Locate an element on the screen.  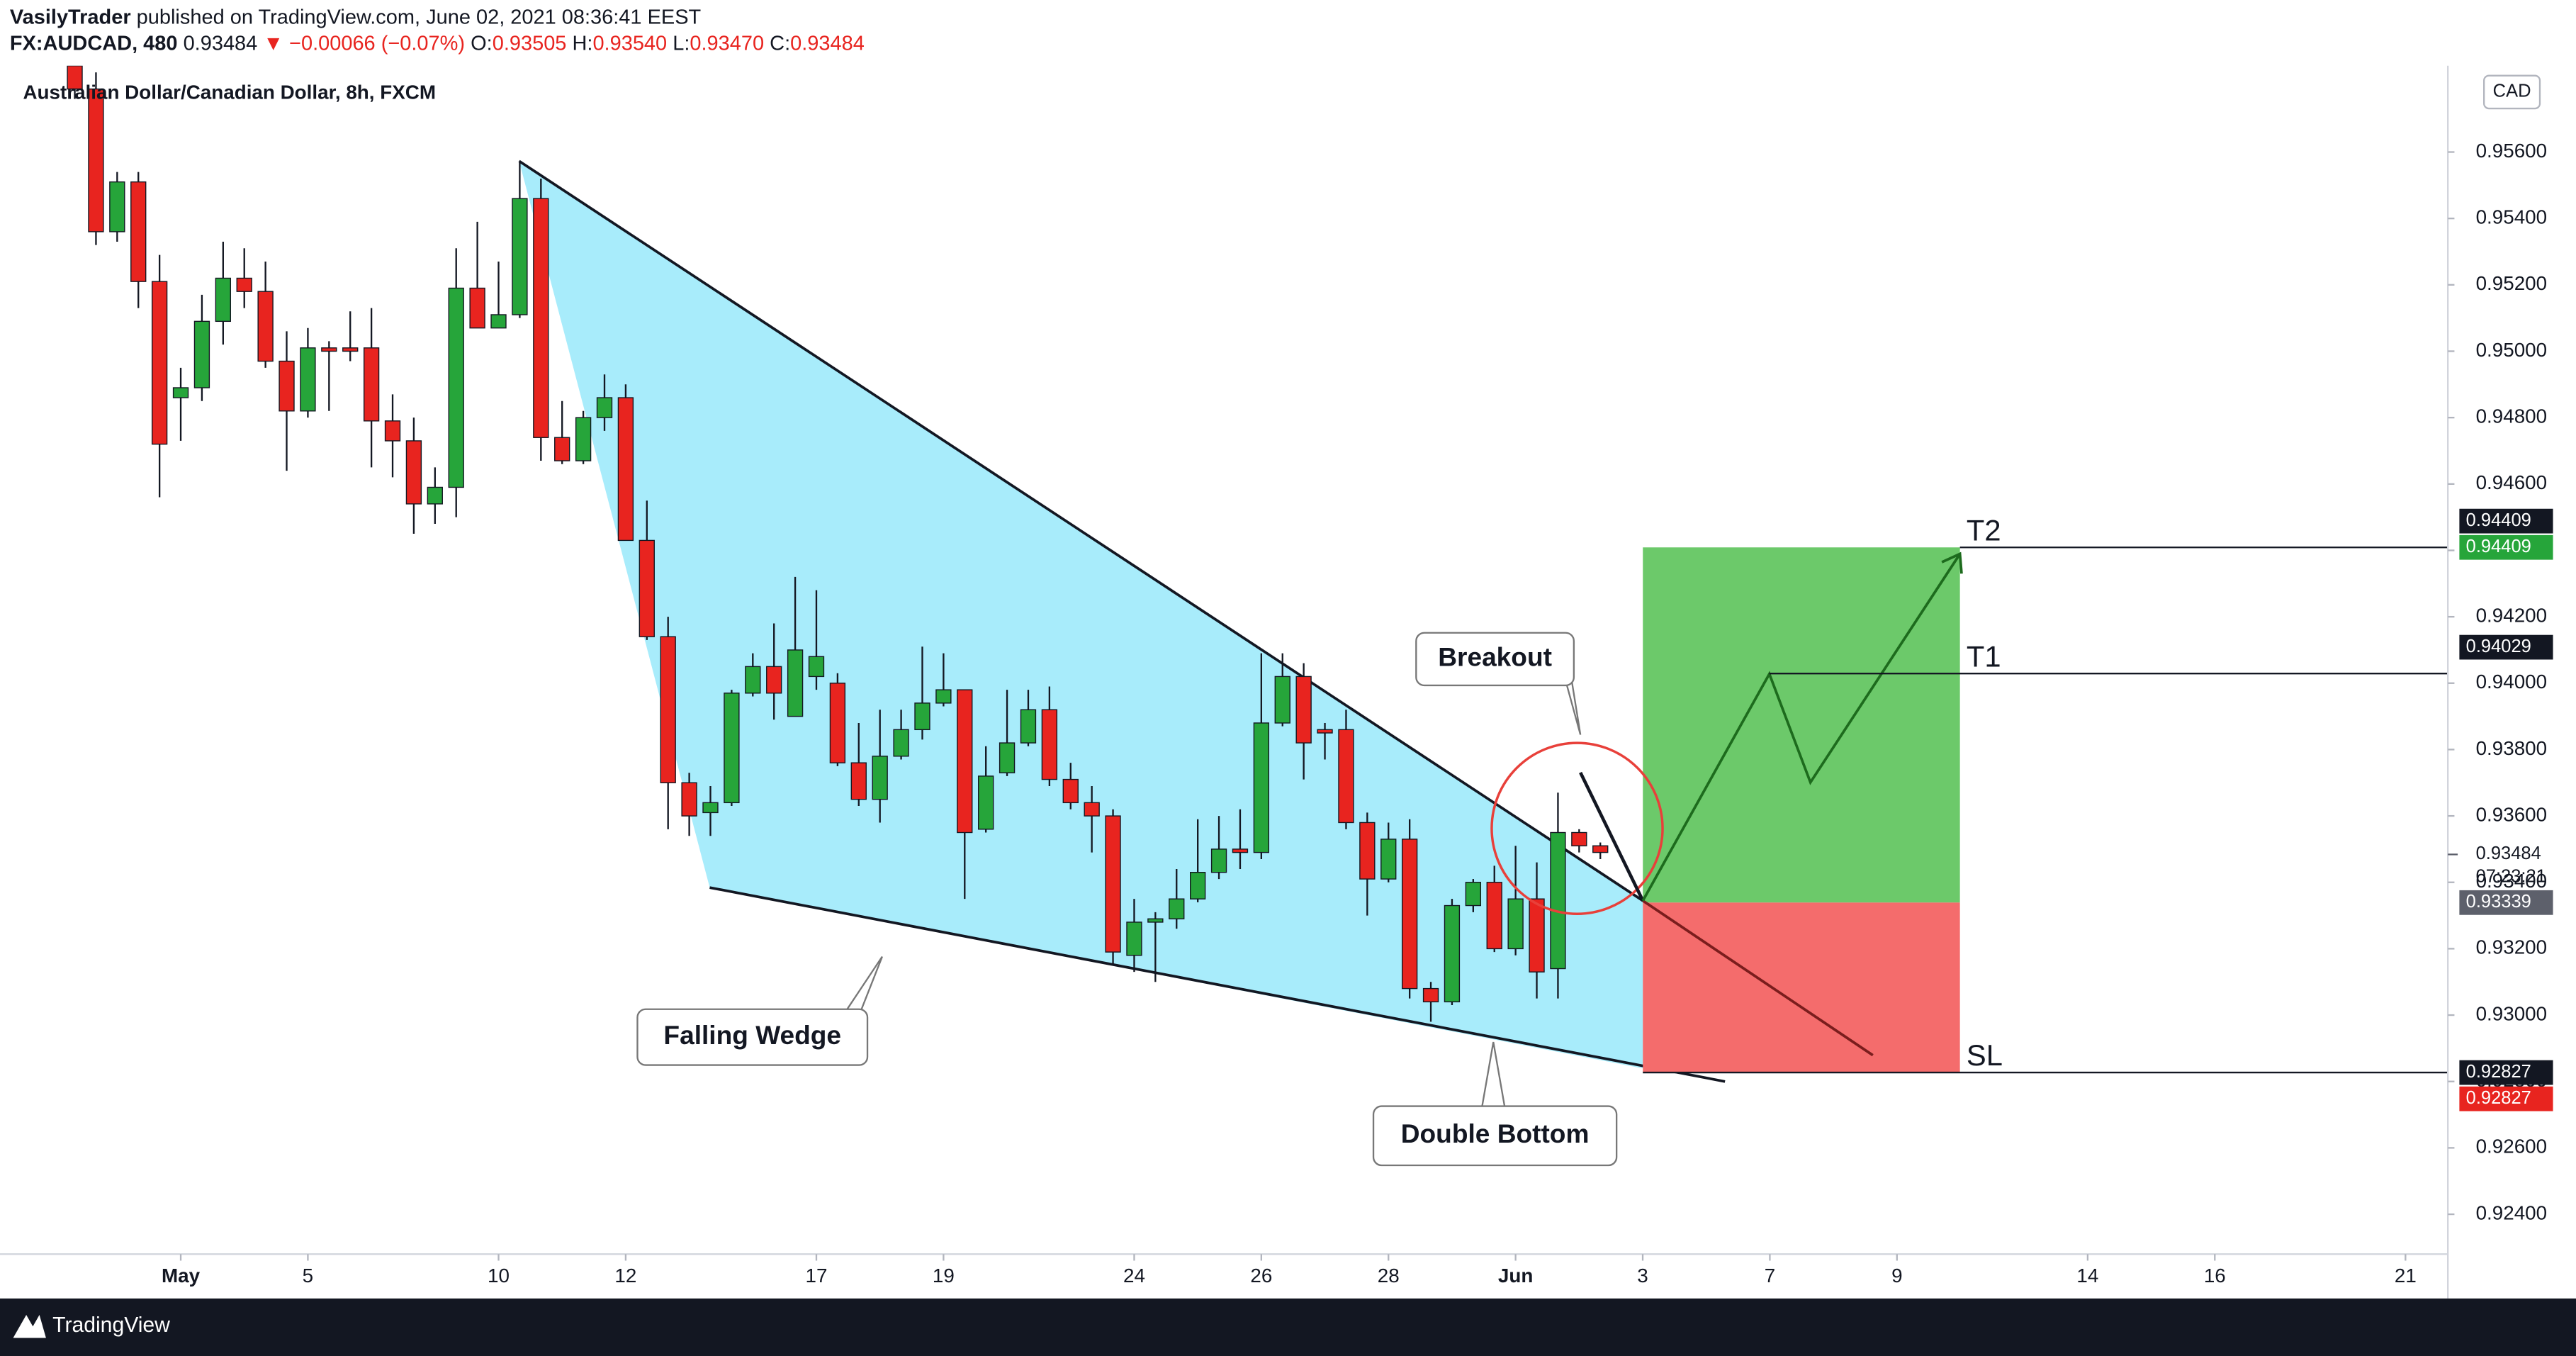
annotation: Falling Wedge is located at coordinates (752, 1035).